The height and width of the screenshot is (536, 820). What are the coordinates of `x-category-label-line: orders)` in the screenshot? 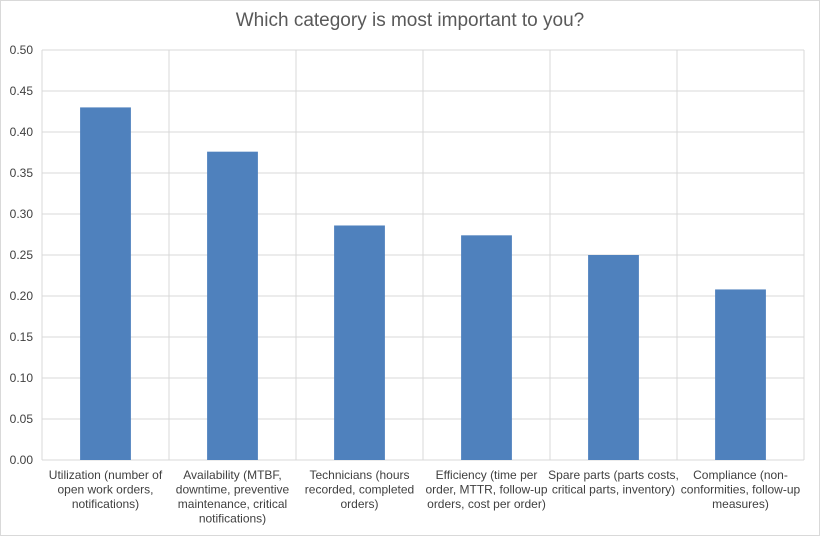 It's located at (359, 504).